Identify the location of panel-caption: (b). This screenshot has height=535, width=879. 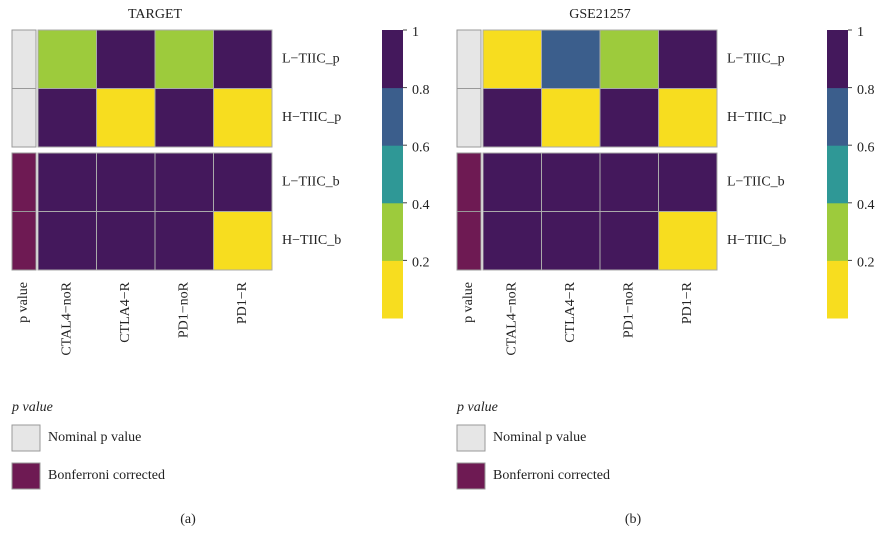
(633, 519).